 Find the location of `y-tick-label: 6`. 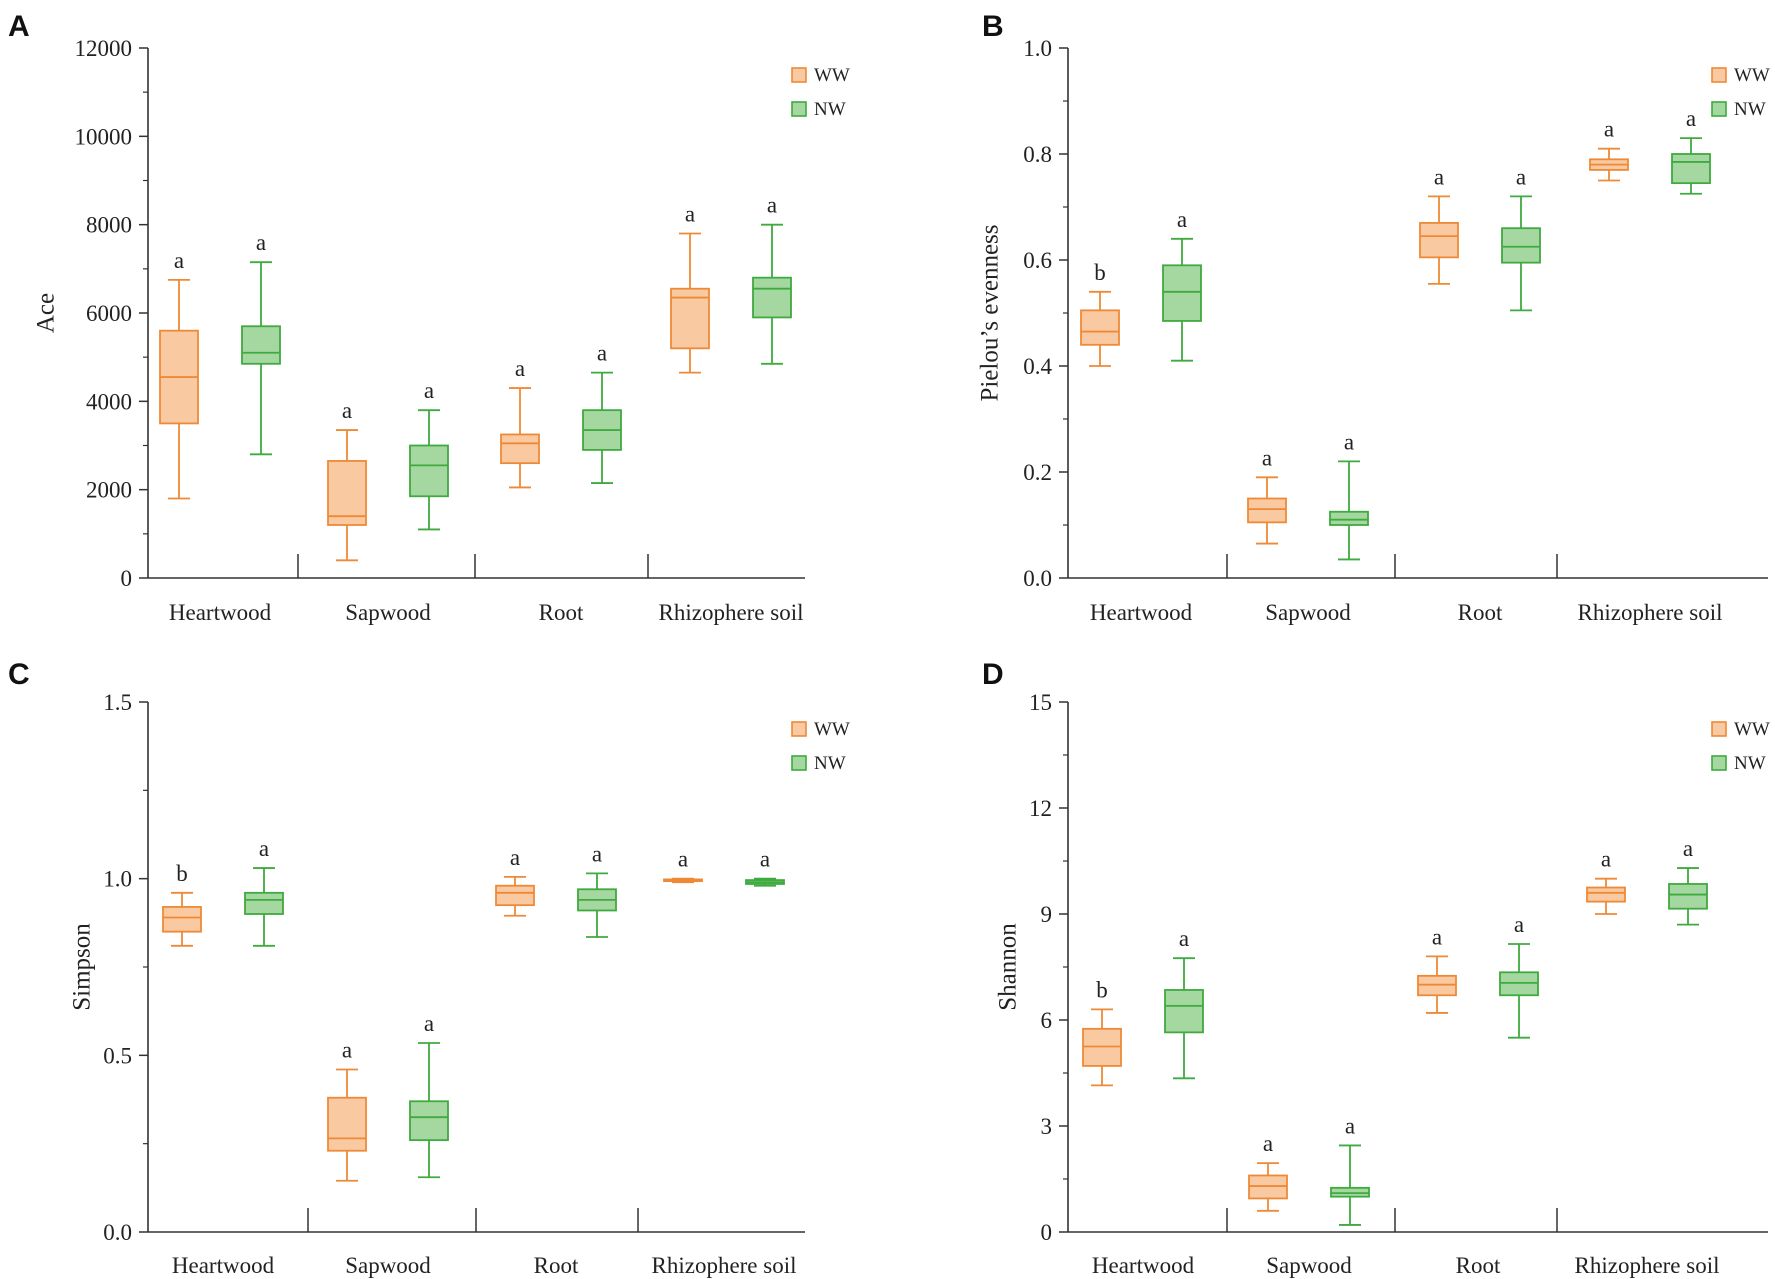

y-tick-label: 6 is located at coordinates (1047, 1020).